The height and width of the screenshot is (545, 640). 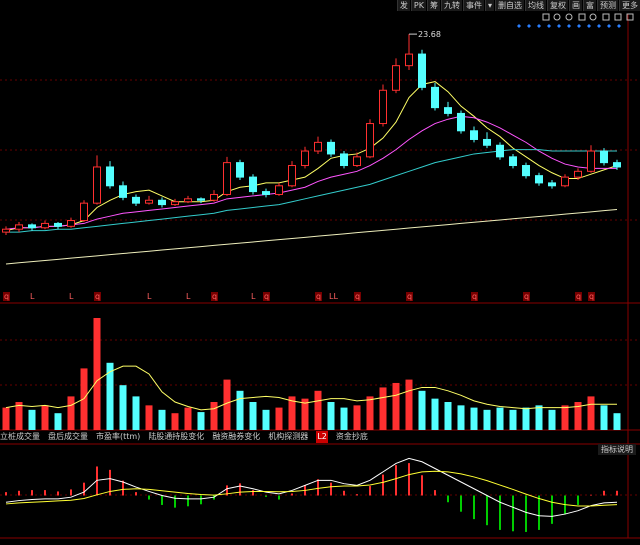 I want to click on toolbar-button: 预测, so click(x=607, y=5).